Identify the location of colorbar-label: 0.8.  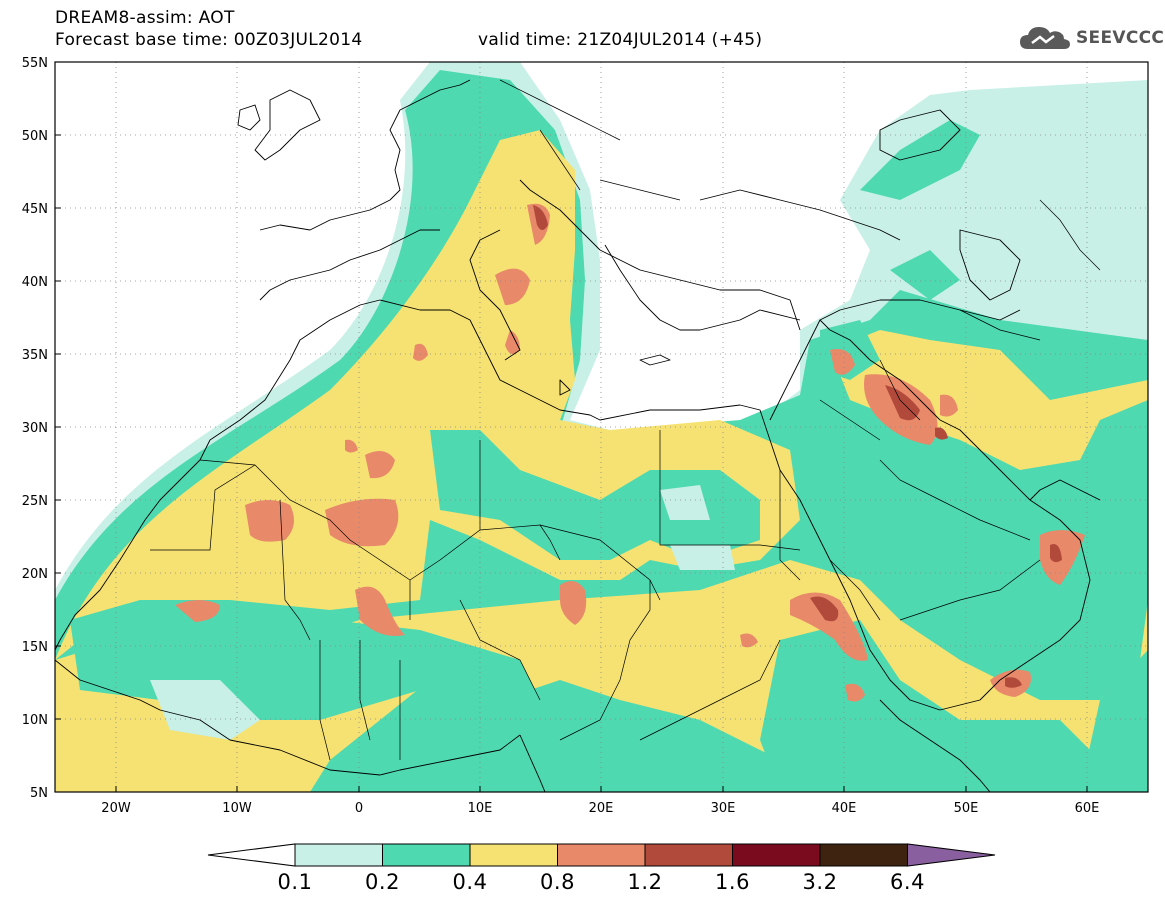
(557, 882).